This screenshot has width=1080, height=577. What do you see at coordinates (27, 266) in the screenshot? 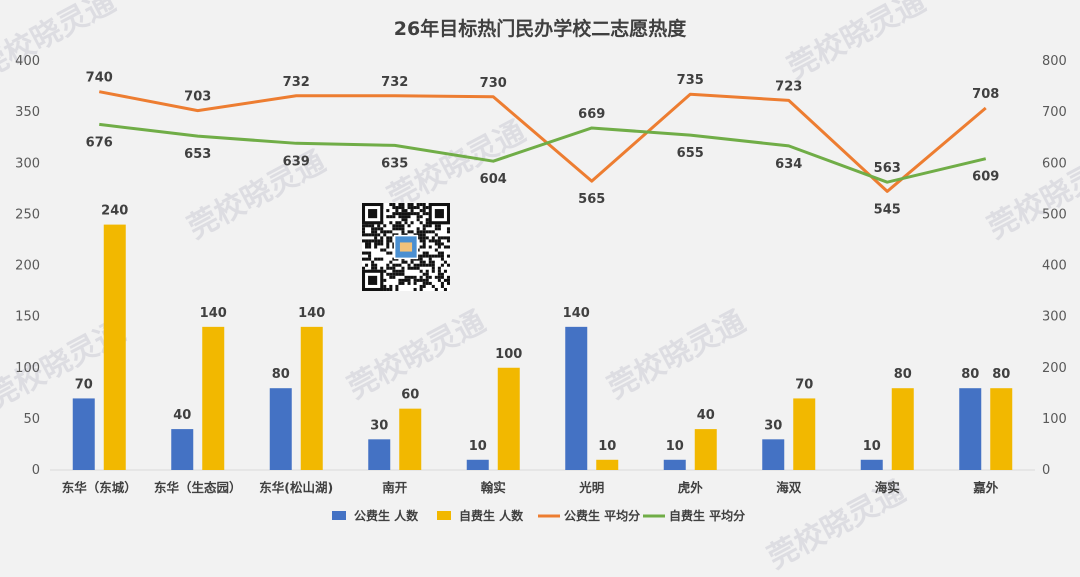
I see `y-left-tick-label: 200` at bounding box center [27, 266].